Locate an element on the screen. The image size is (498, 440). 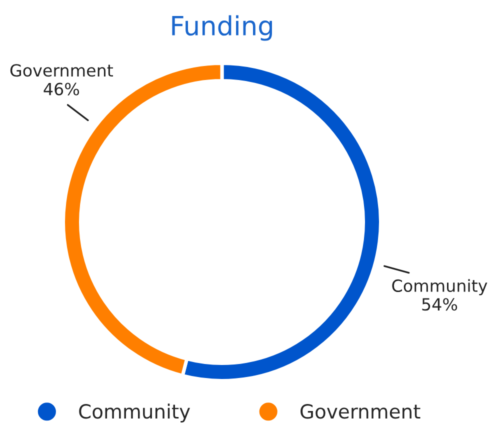
data-label: 46% is located at coordinates (62, 89).